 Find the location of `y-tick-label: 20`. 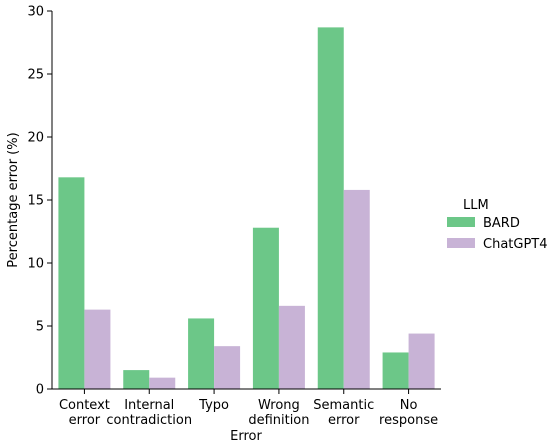

y-tick-label: 20 is located at coordinates (35, 138).